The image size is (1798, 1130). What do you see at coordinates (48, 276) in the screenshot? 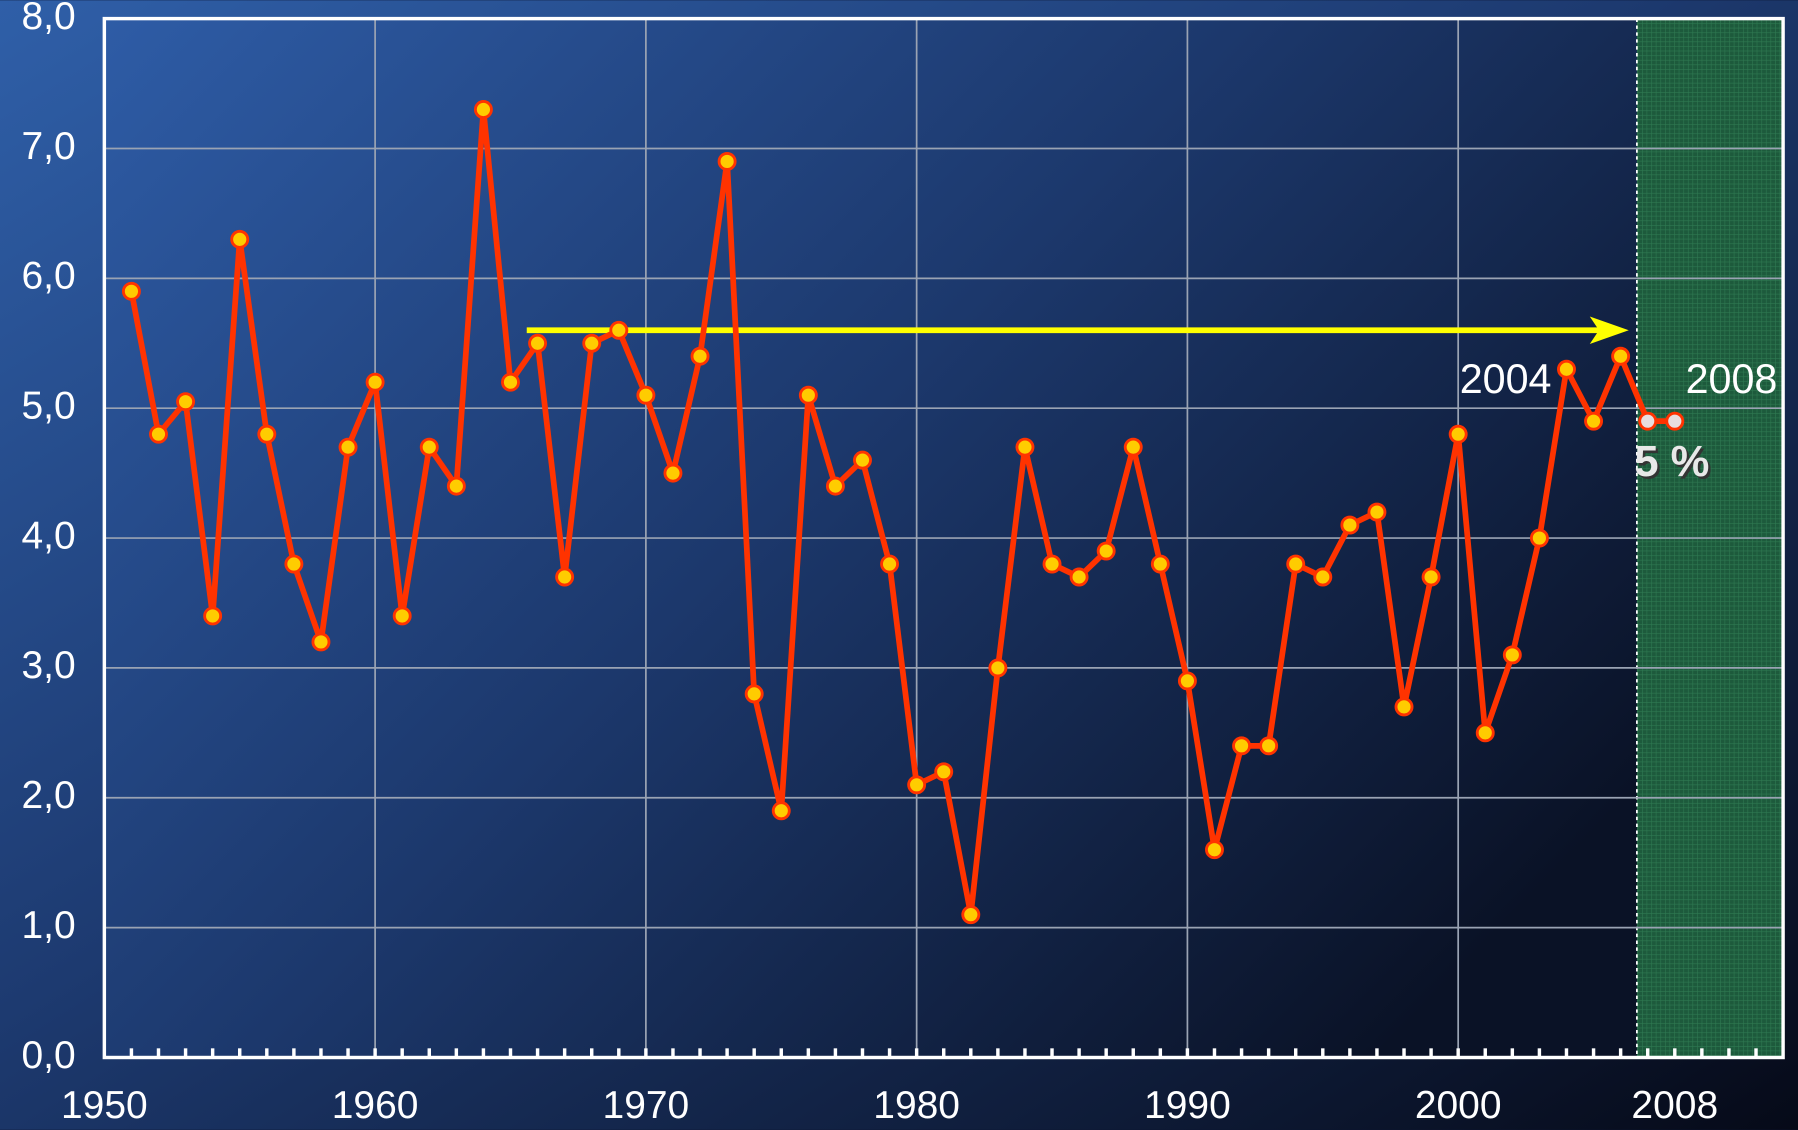
I see `y-tick-label: 6,0` at bounding box center [48, 276].